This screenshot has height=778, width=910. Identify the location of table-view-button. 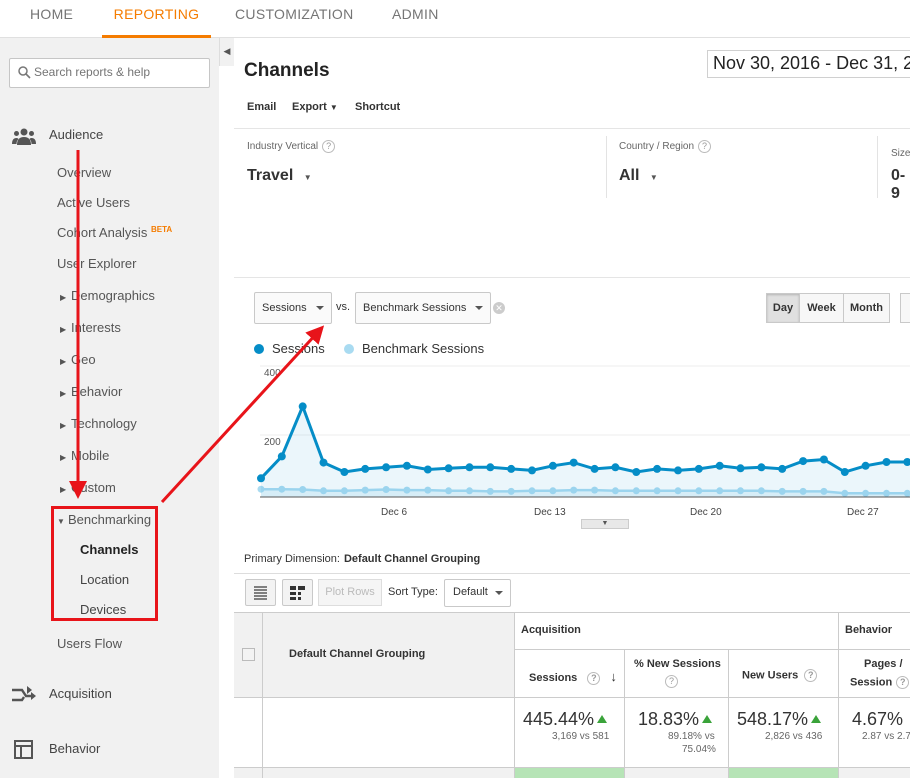
(260, 592).